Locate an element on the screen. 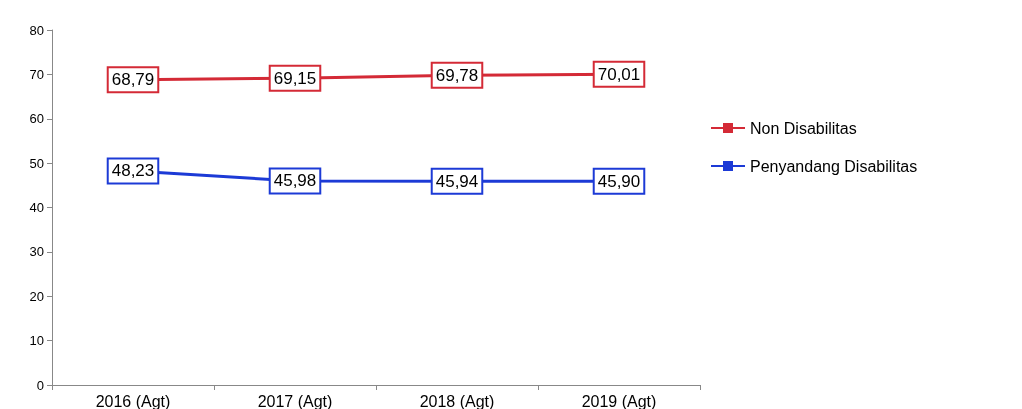 This screenshot has height=409, width=1022. y-tick-label: 20 is located at coordinates (36, 296).